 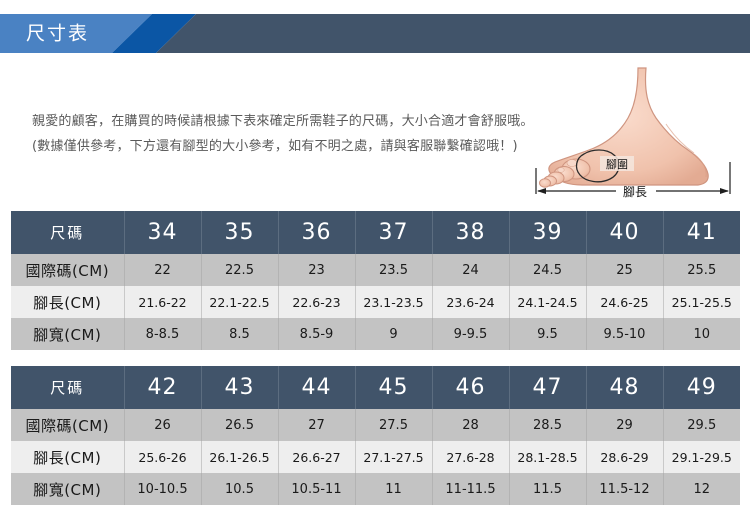 I want to click on table2-header-size-45: 45, so click(x=394, y=387).